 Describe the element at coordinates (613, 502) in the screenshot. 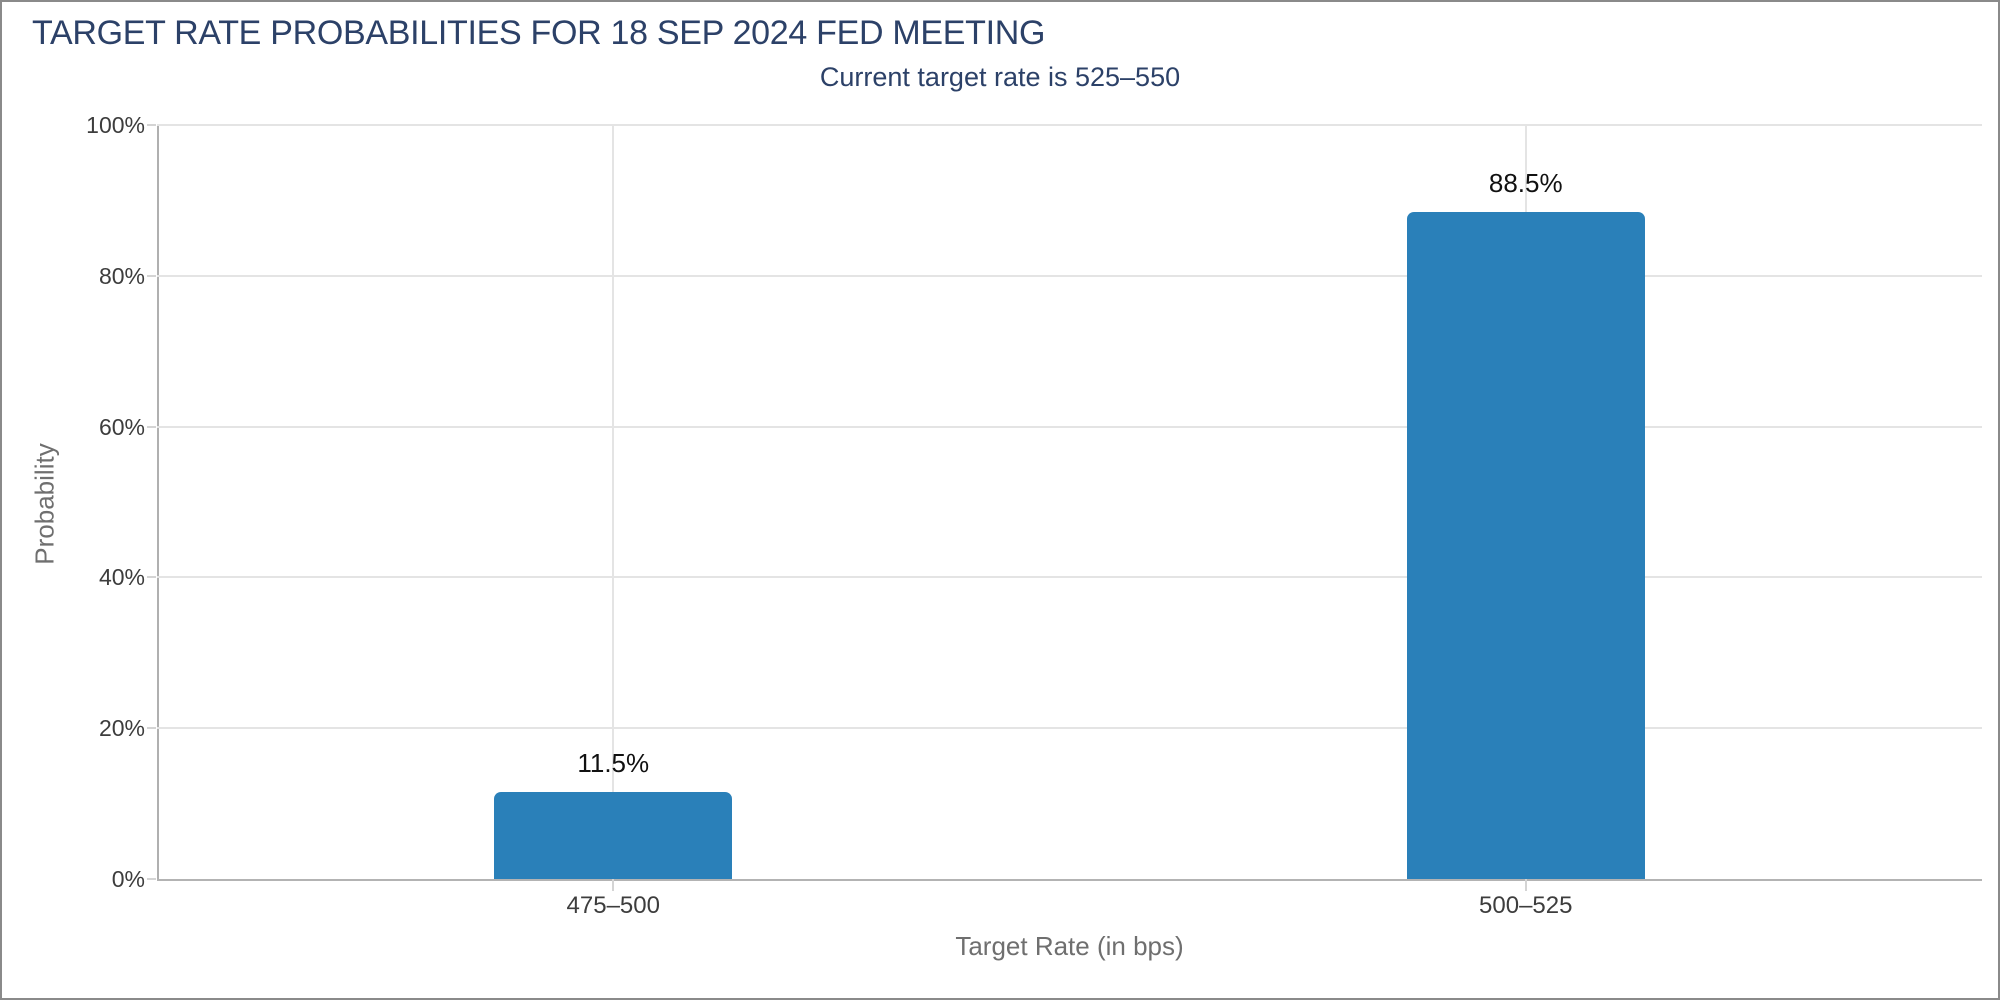

I see `v-gridline` at that location.